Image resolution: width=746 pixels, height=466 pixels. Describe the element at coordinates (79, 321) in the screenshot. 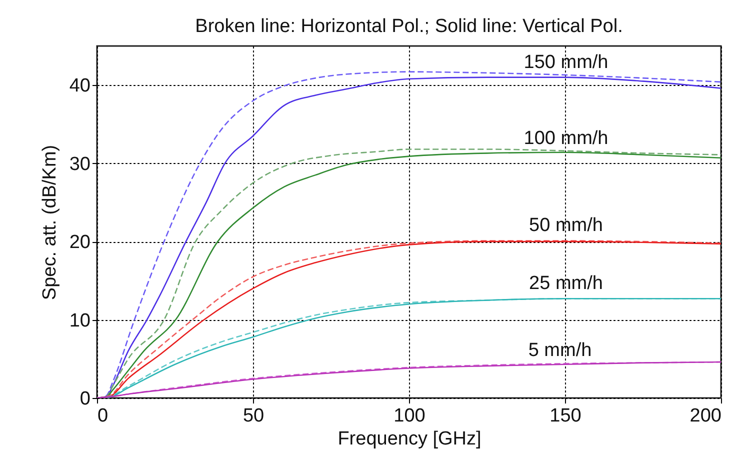

I see `y-tick-label: 10` at that location.